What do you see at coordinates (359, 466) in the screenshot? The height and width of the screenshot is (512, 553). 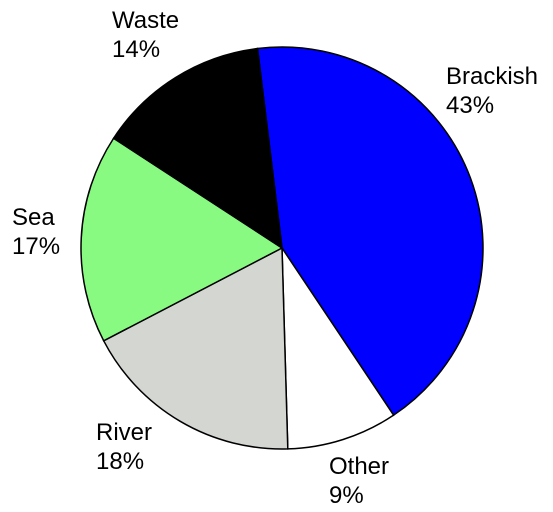 I see `pie-label-other-name: Other` at bounding box center [359, 466].